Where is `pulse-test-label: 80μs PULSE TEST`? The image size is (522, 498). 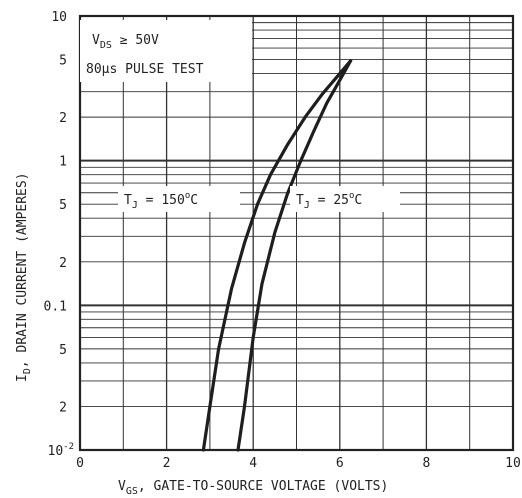 pulse-test-label: 80μs PULSE TEST is located at coordinates (145, 69).